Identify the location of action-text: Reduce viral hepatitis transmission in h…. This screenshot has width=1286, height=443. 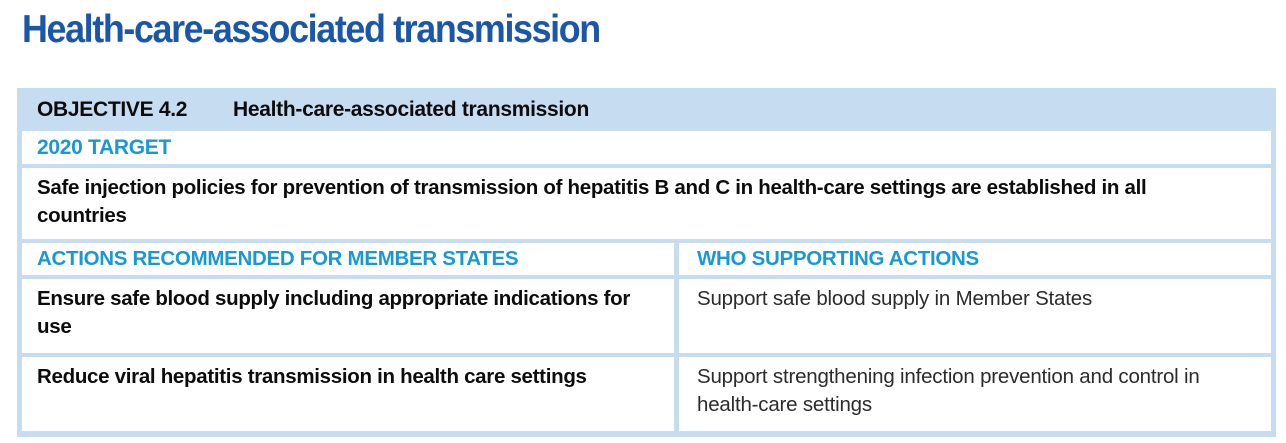
(312, 376).